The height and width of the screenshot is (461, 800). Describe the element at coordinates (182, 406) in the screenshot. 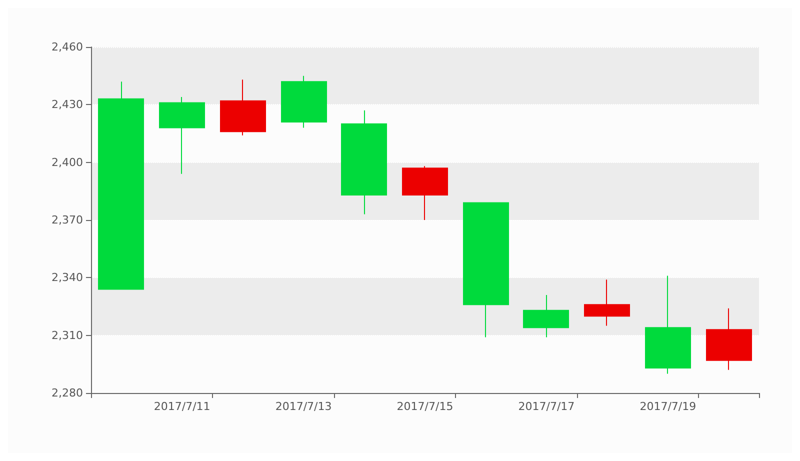

I see `x-tick-label: 2017/7/11` at that location.